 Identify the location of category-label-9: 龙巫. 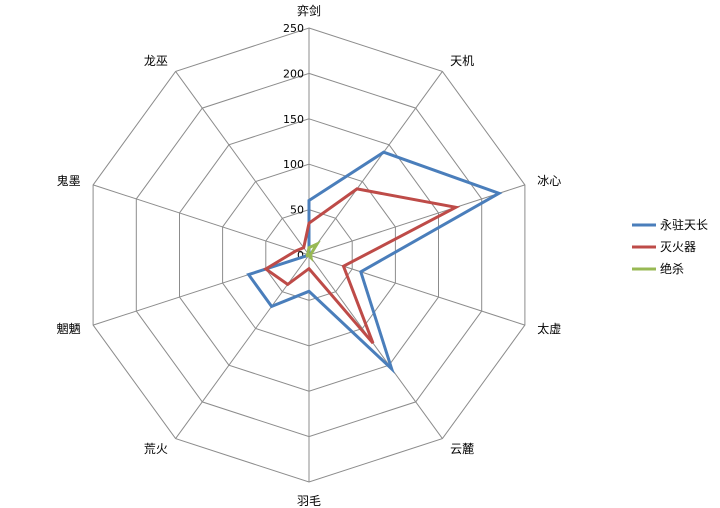
(156, 61).